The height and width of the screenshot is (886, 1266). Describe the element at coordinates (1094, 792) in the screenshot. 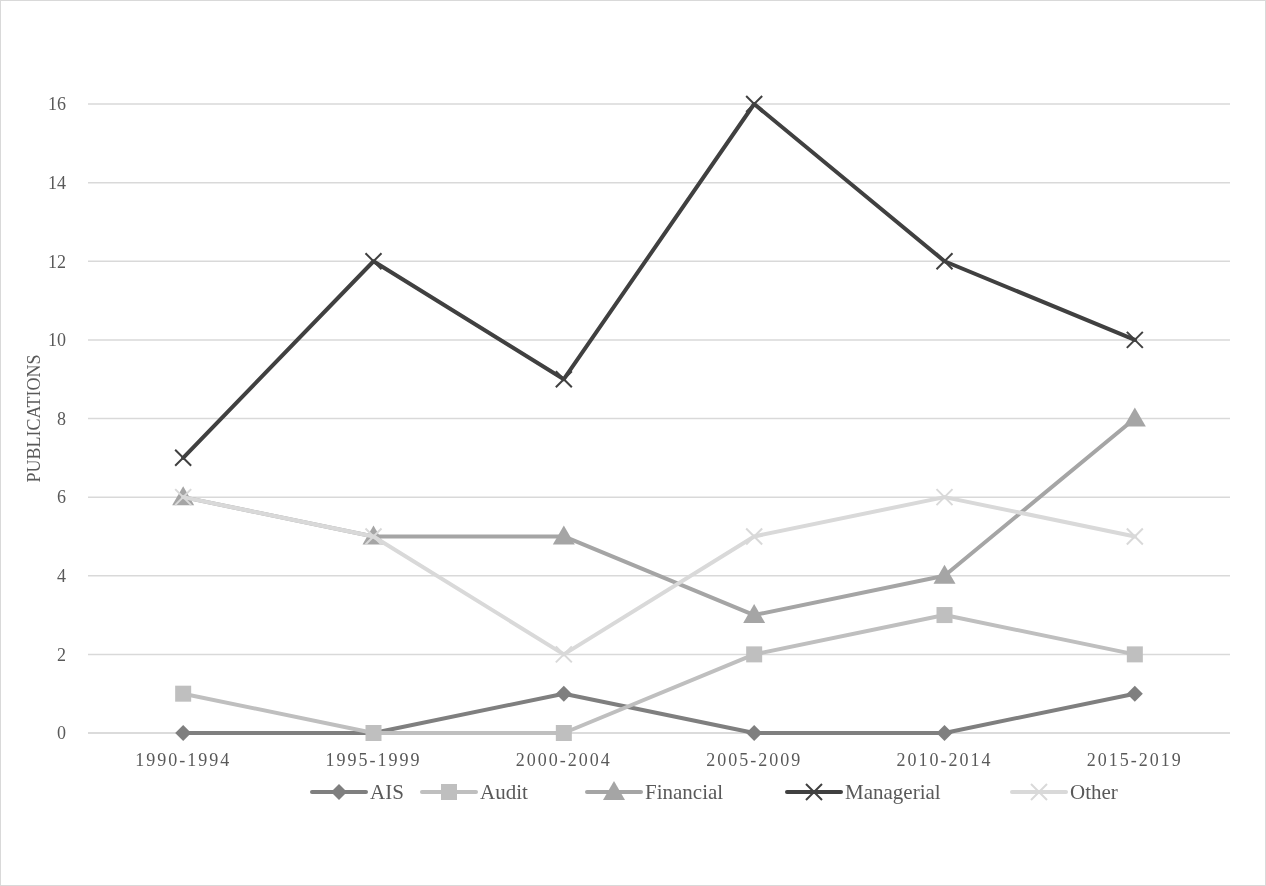

I see `legend-label: Other` at that location.